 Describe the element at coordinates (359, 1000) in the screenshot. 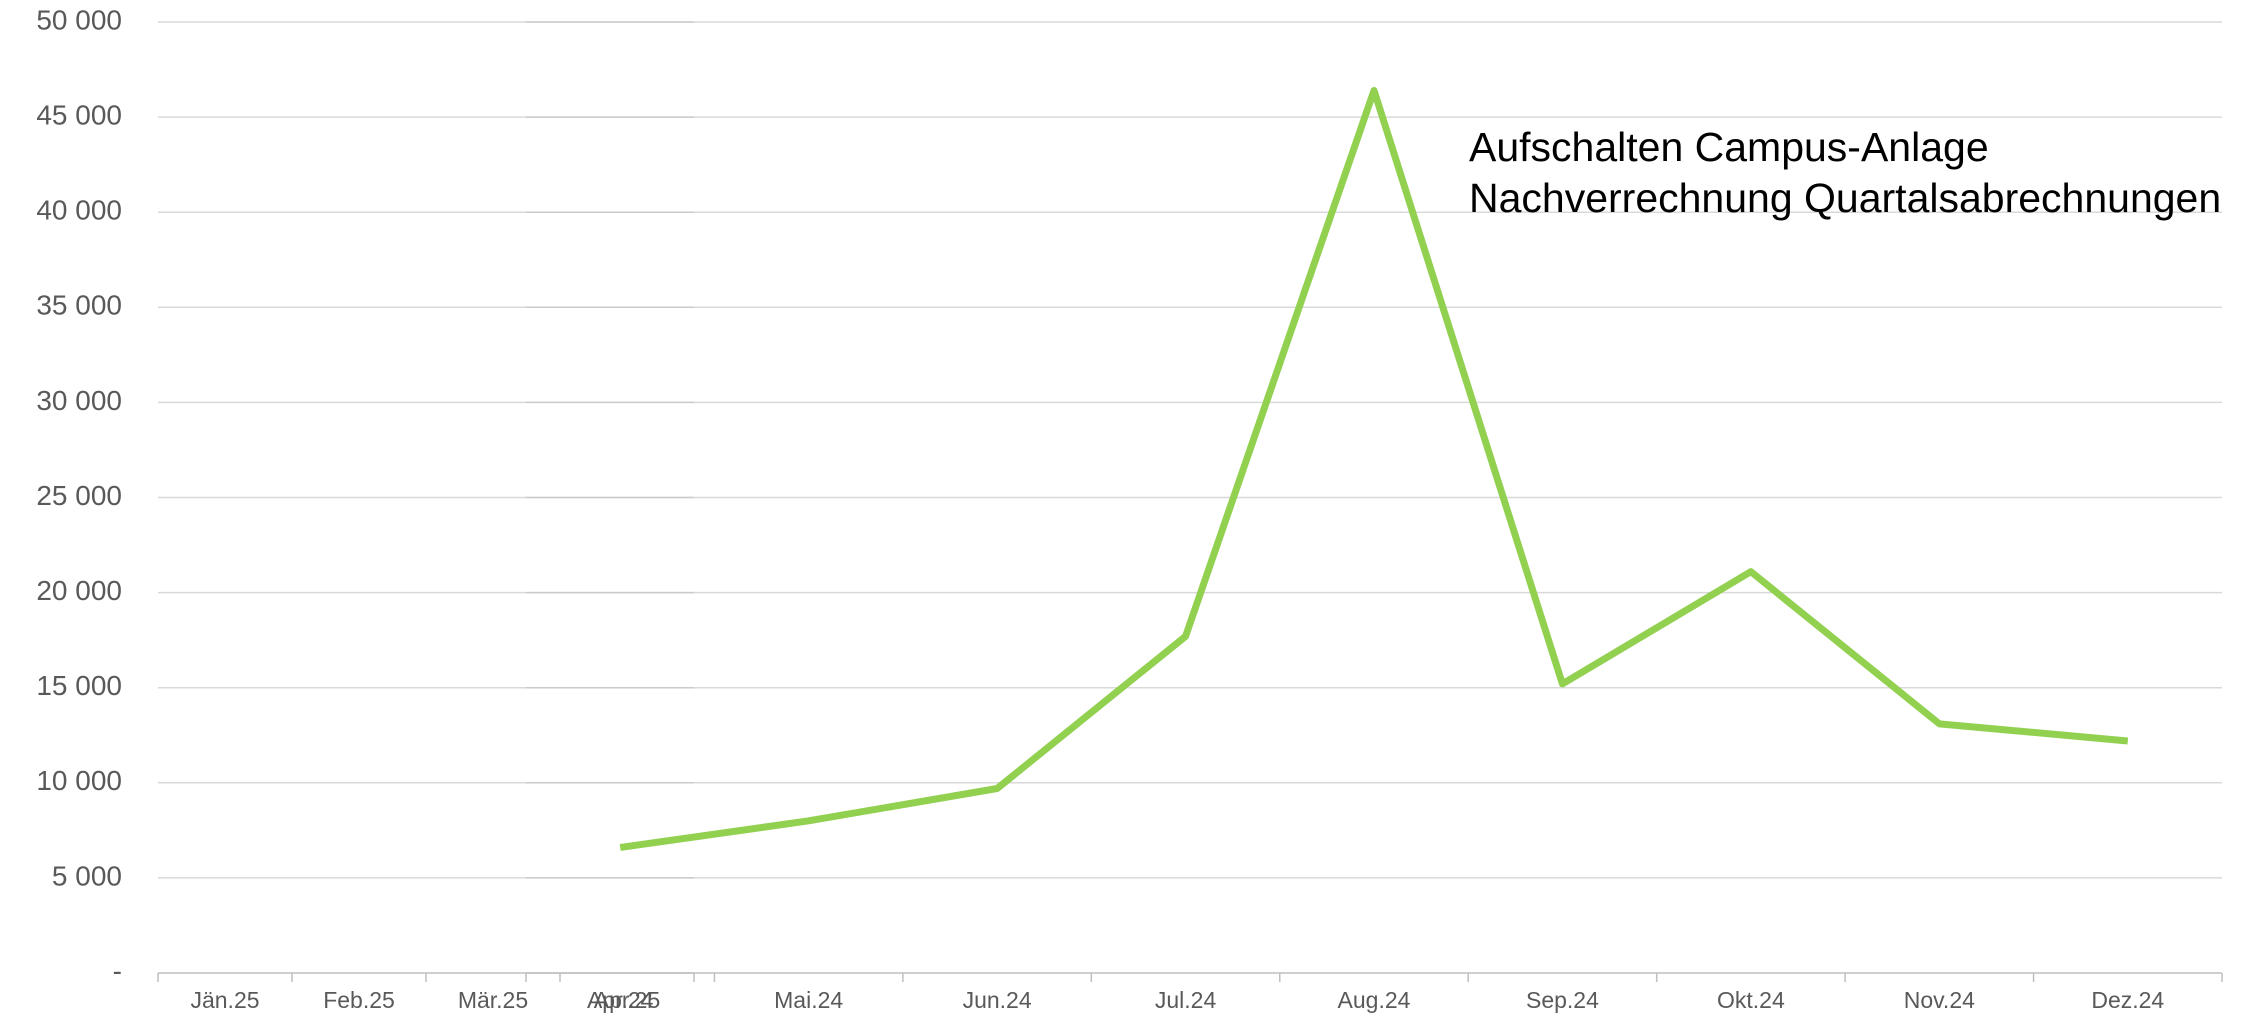

I see `x-tick-label: Feb.25` at that location.